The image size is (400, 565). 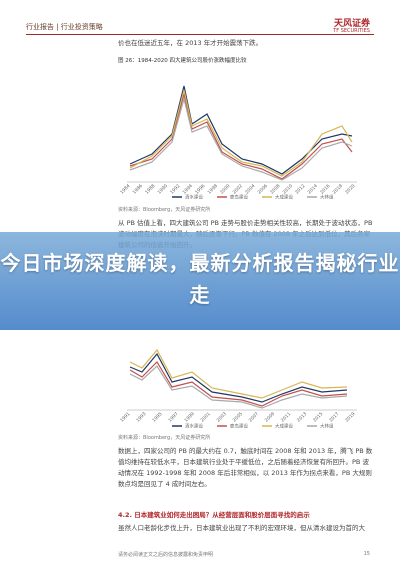 What do you see at coordinates (300, 189) in the screenshot?
I see `x-tick-label: 2012` at bounding box center [300, 189].